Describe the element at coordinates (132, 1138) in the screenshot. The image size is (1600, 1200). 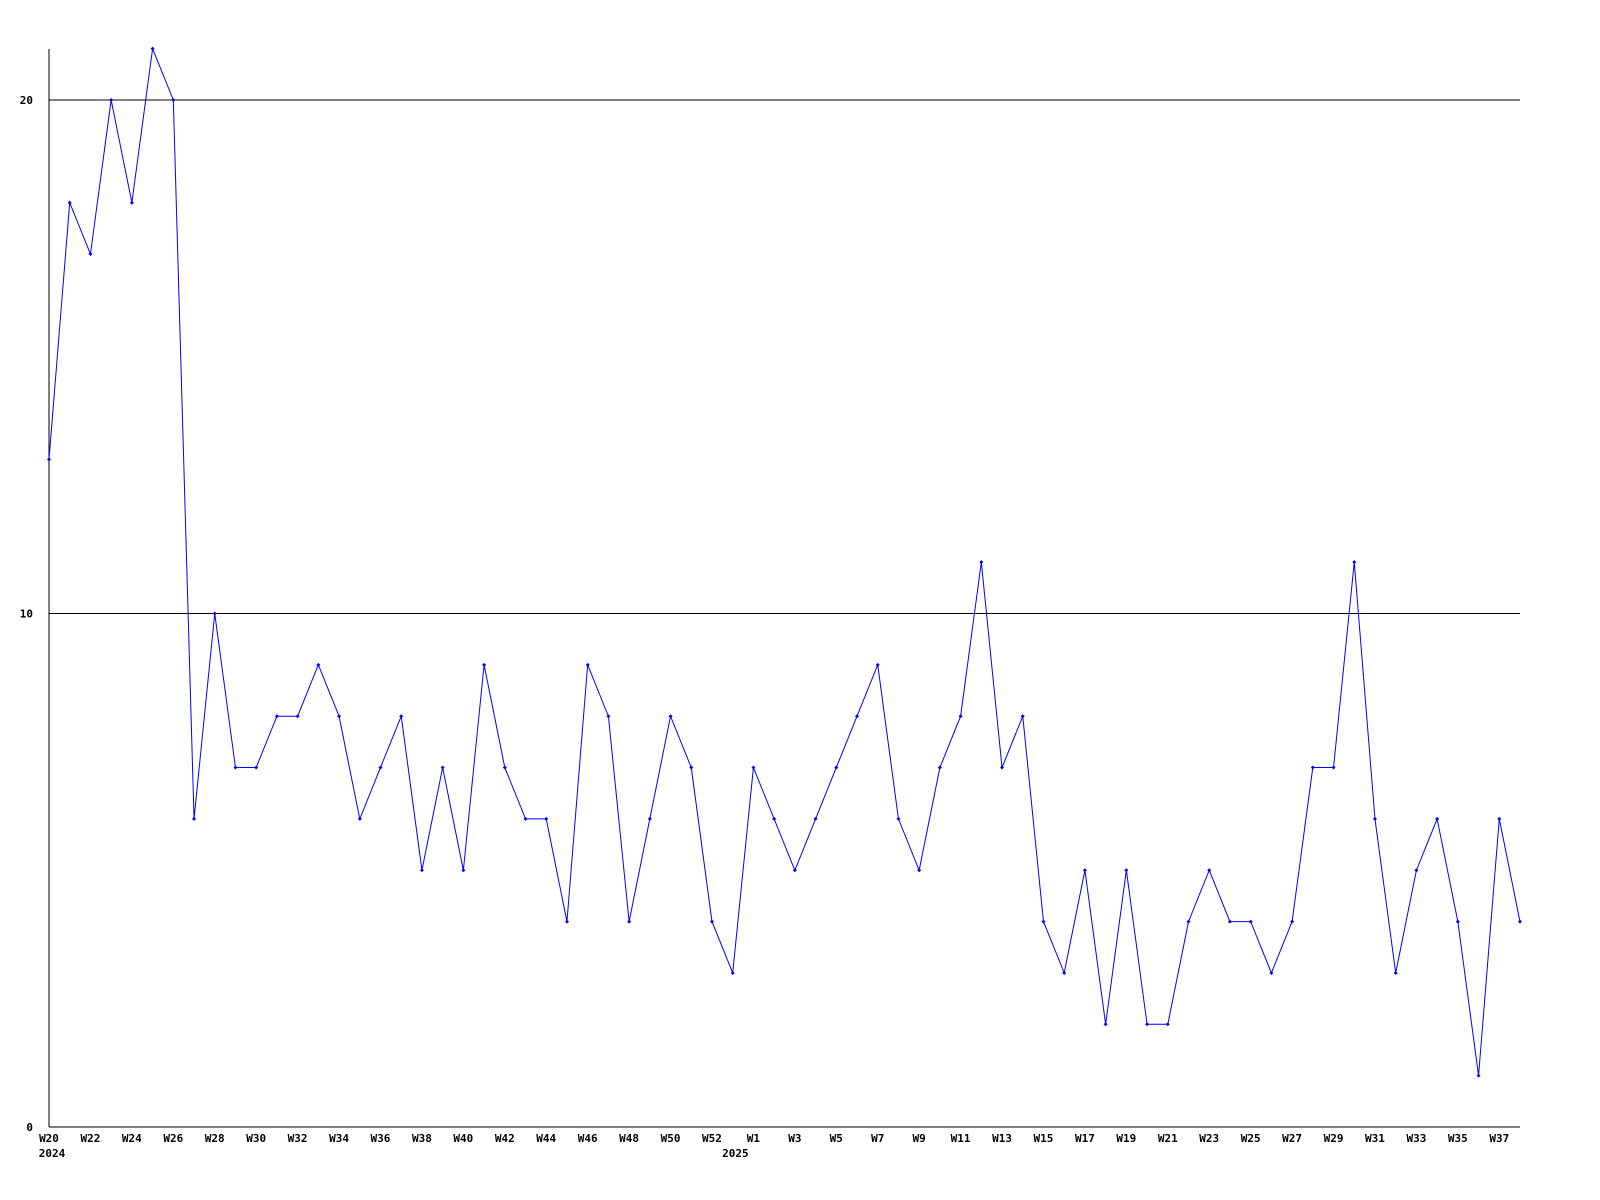
I see `x-tick-label: W24` at that location.